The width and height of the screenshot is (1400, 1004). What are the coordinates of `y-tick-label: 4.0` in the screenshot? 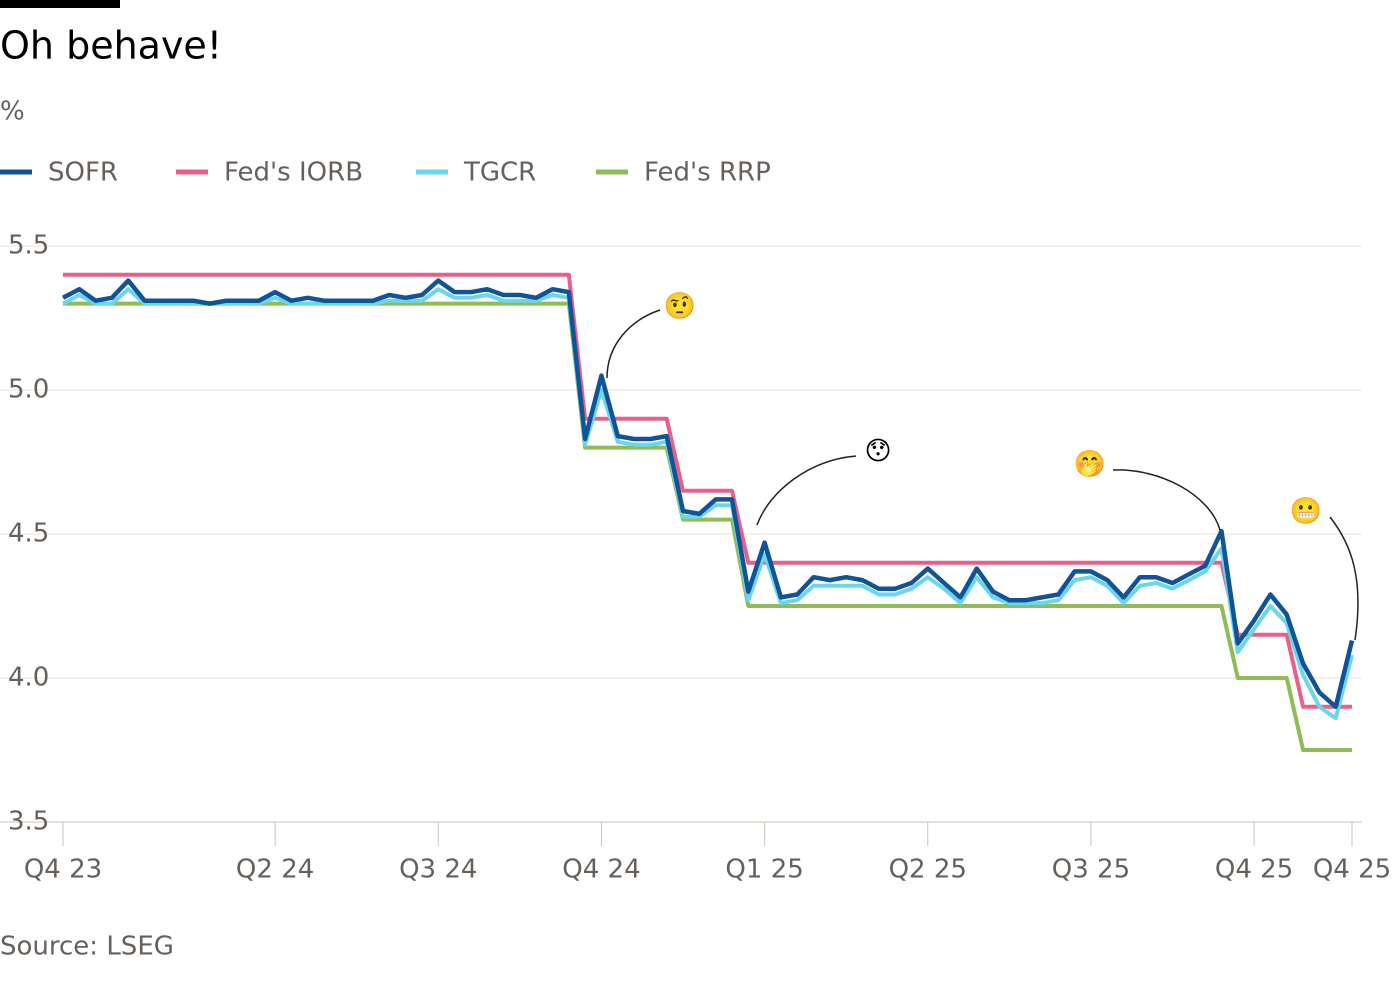 It's located at (28, 678).